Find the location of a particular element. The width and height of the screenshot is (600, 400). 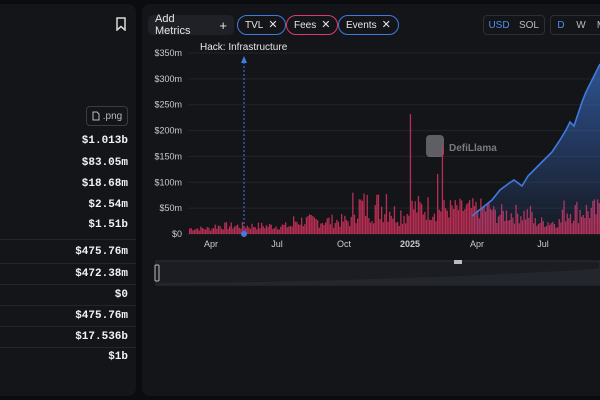

x-tick-label: Jul is located at coordinates (277, 244).